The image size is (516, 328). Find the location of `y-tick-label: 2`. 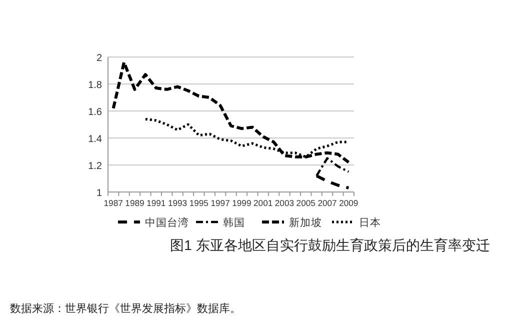

y-tick-label: 2 is located at coordinates (99, 58).